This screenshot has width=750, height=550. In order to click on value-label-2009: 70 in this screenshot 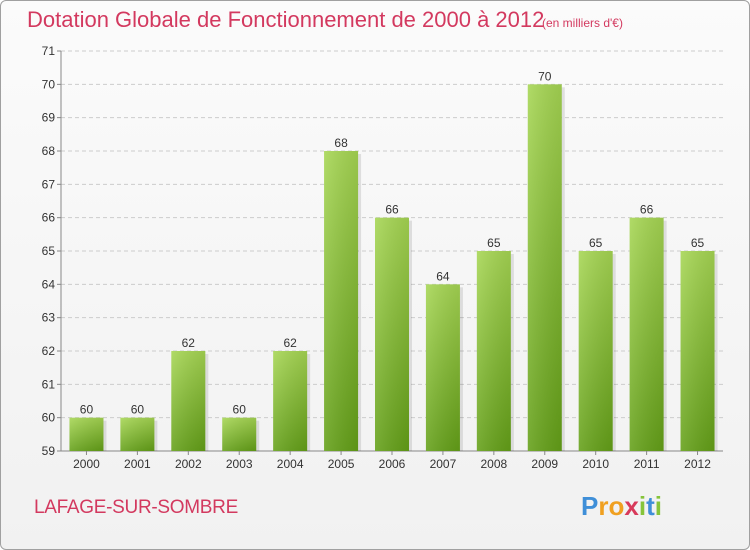, I will do `click(545, 76)`.